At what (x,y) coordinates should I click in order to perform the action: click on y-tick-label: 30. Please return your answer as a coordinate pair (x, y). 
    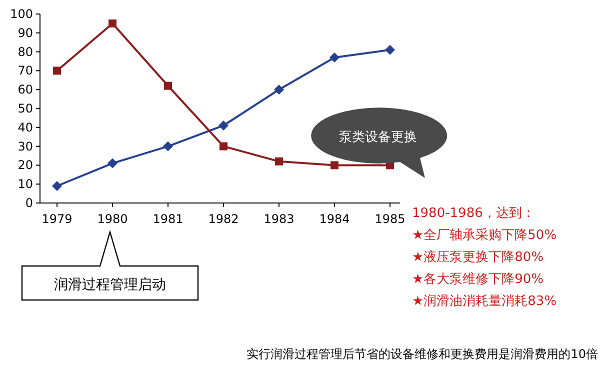
    Looking at the image, I should click on (25, 146).